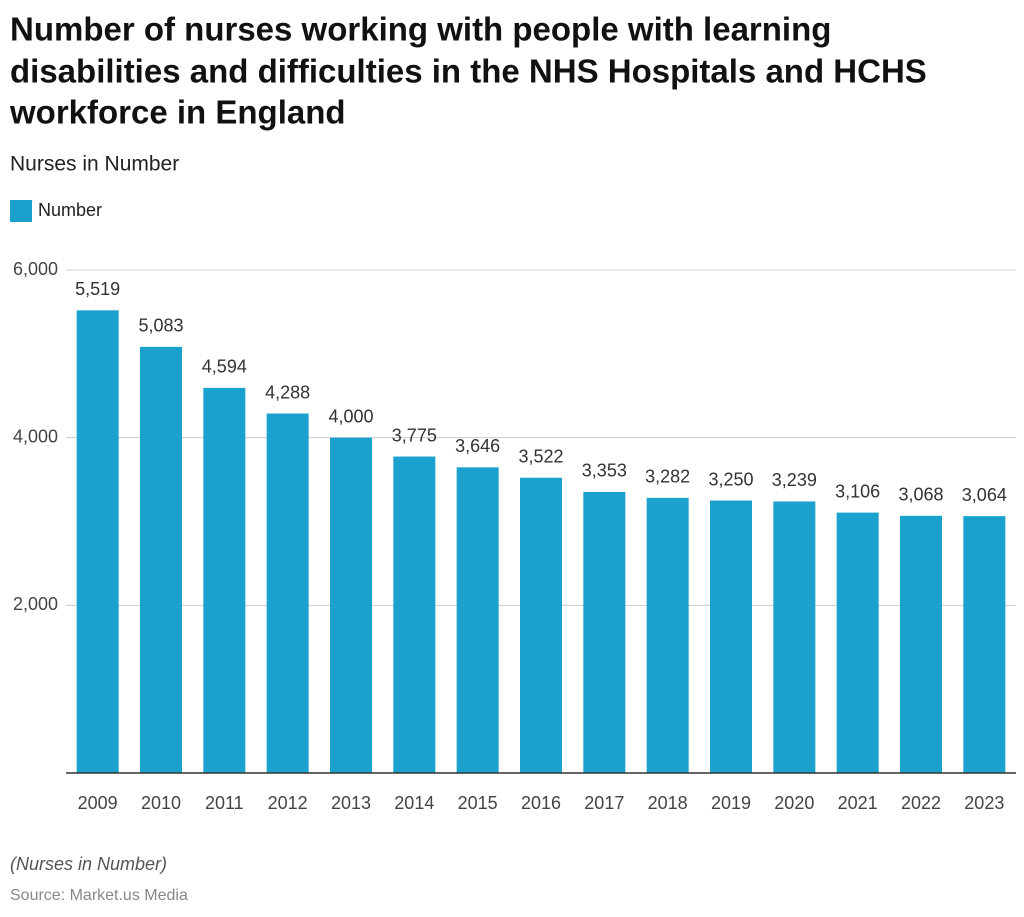 This screenshot has width=1024, height=917. Describe the element at coordinates (414, 435) in the screenshot. I see `value-label: 3,775` at that location.